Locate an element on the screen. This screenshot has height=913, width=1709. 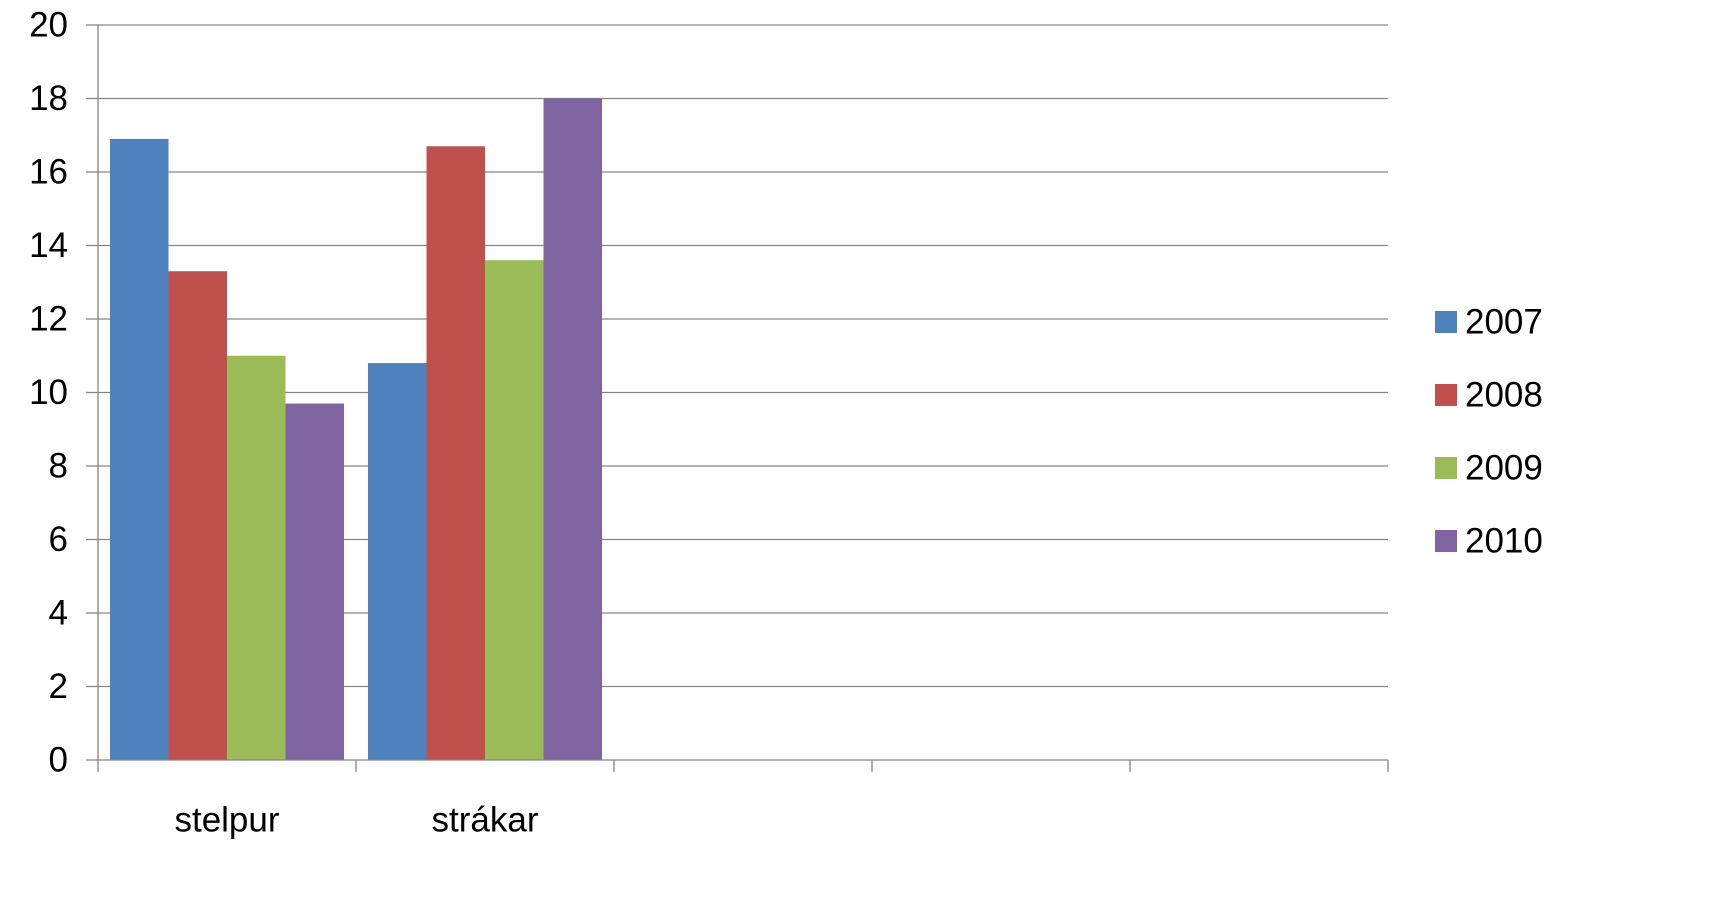
legend-swatch-2008 is located at coordinates (1446, 395).